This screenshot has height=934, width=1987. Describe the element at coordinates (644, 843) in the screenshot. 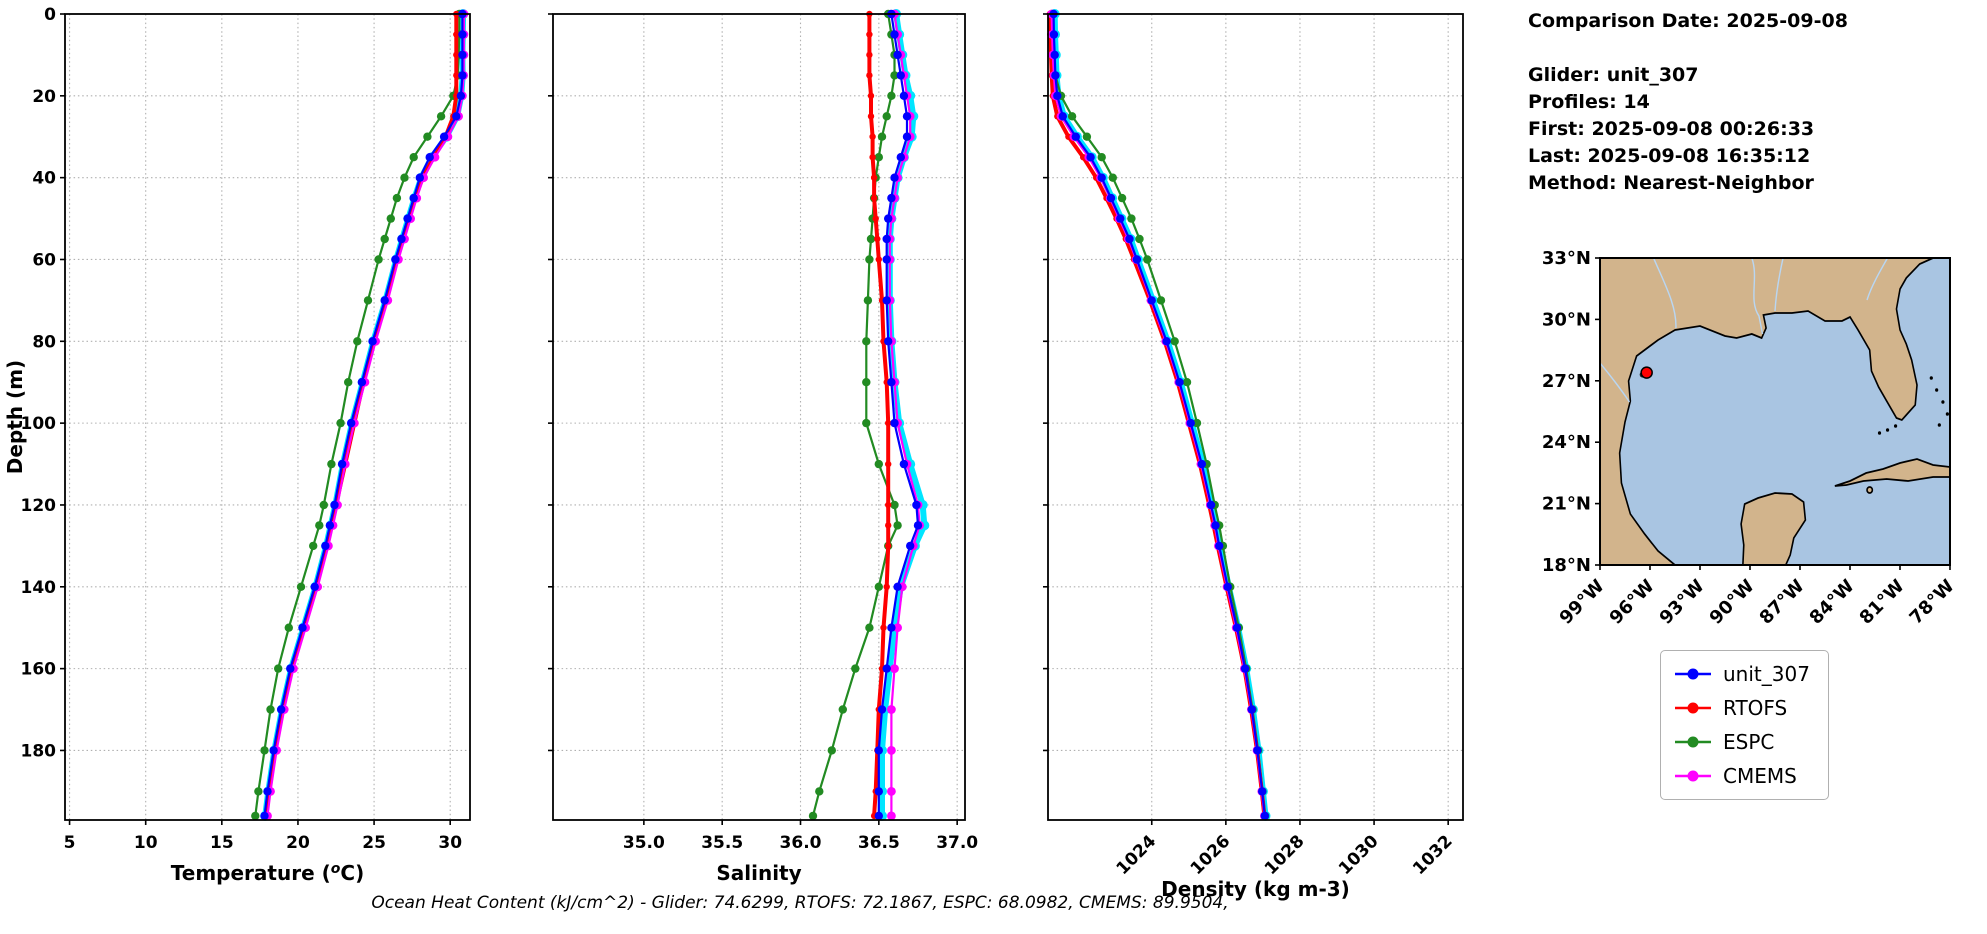

I see `svg-text: 35.0` at that location.